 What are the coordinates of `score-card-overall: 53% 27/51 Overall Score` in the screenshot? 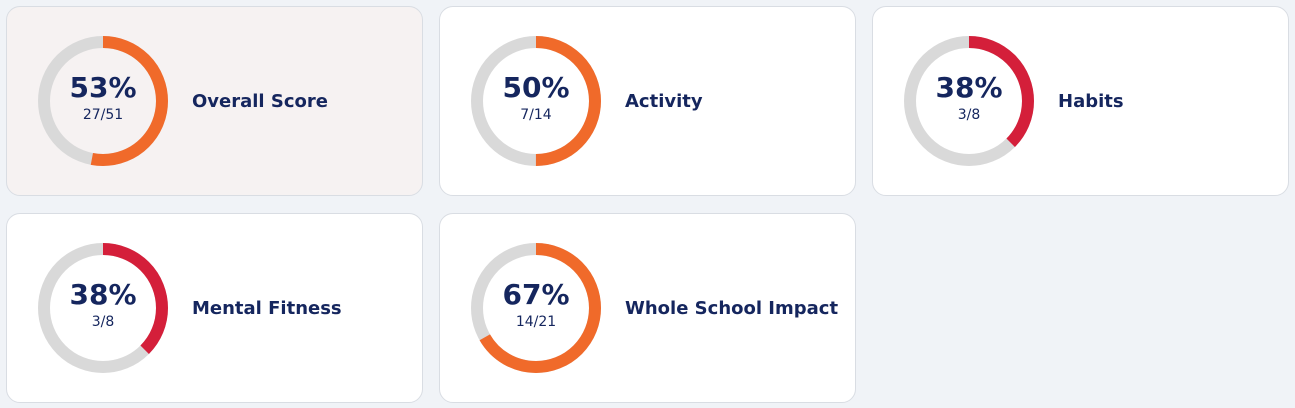 It's located at (214, 101).